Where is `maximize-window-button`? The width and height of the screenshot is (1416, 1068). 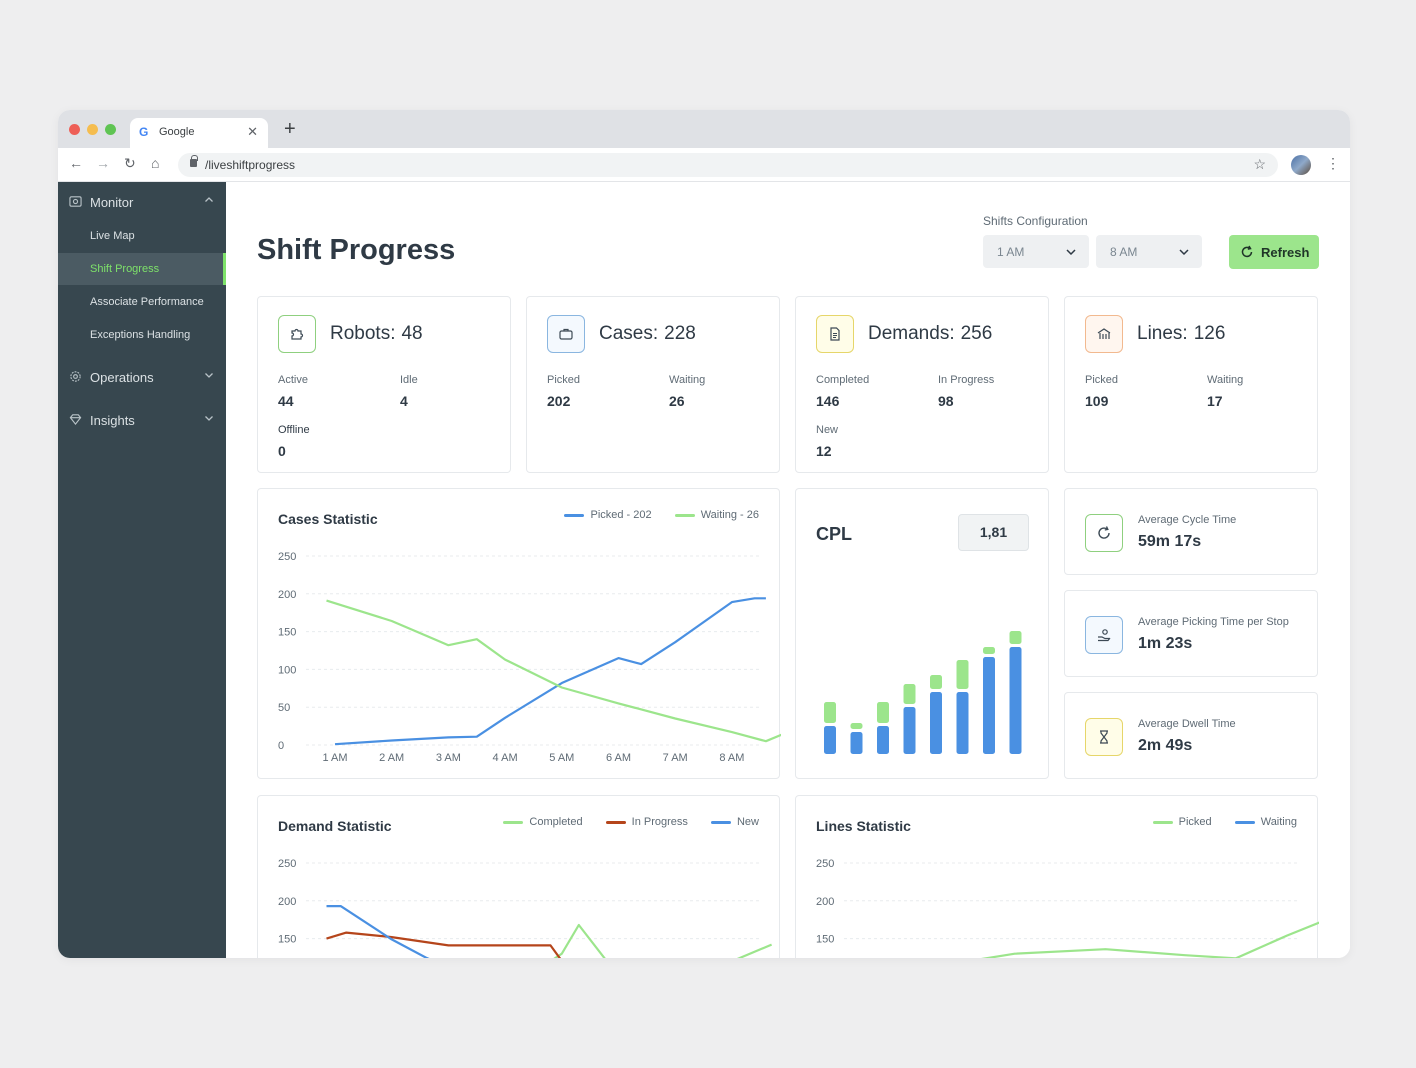
maximize-window-button is located at coordinates (110, 129).